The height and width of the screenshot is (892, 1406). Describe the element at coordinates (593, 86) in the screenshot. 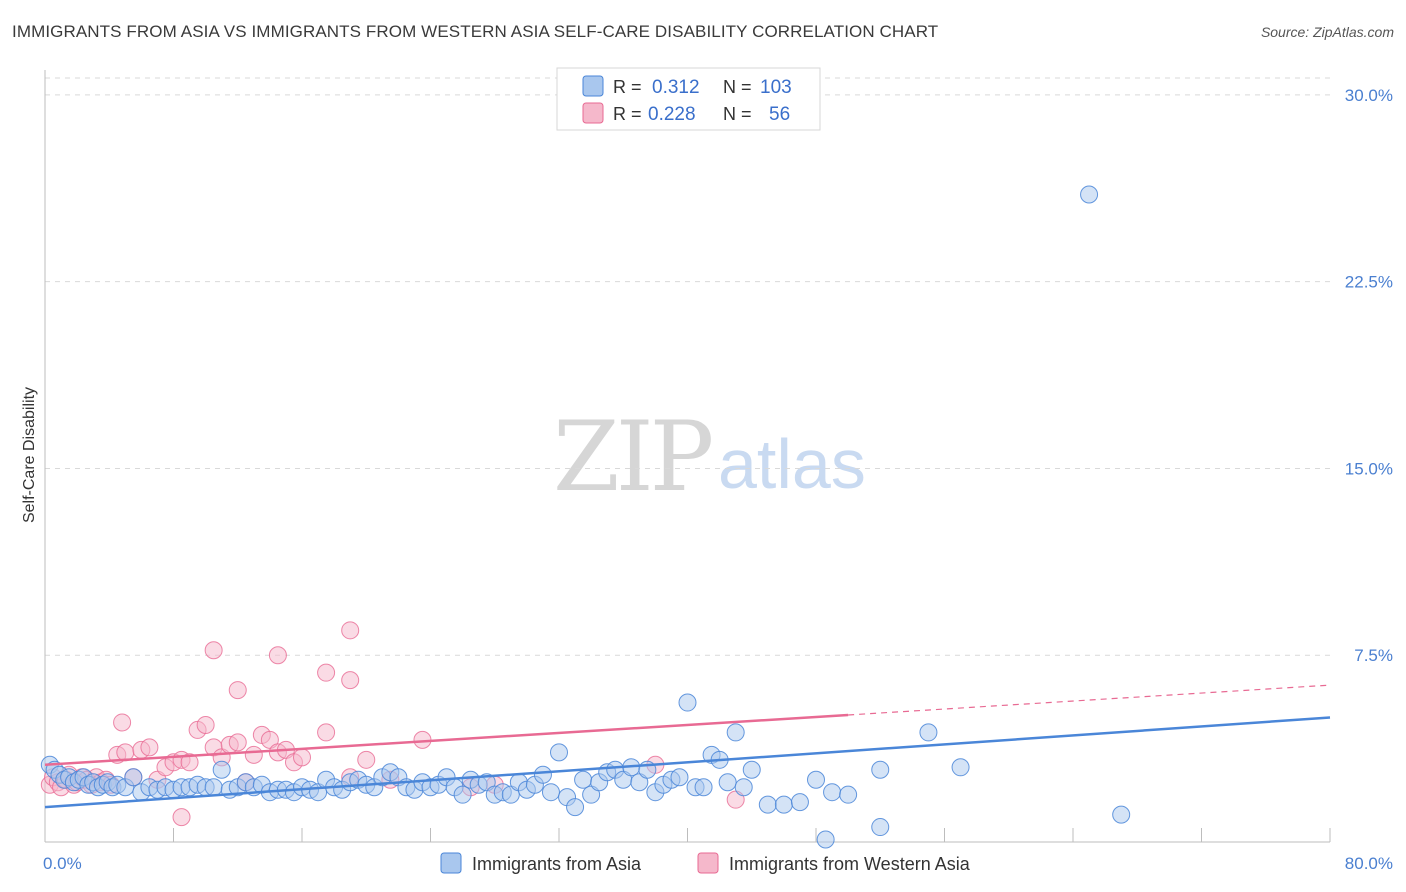

I see `stats-legend-blue-swatch` at that location.